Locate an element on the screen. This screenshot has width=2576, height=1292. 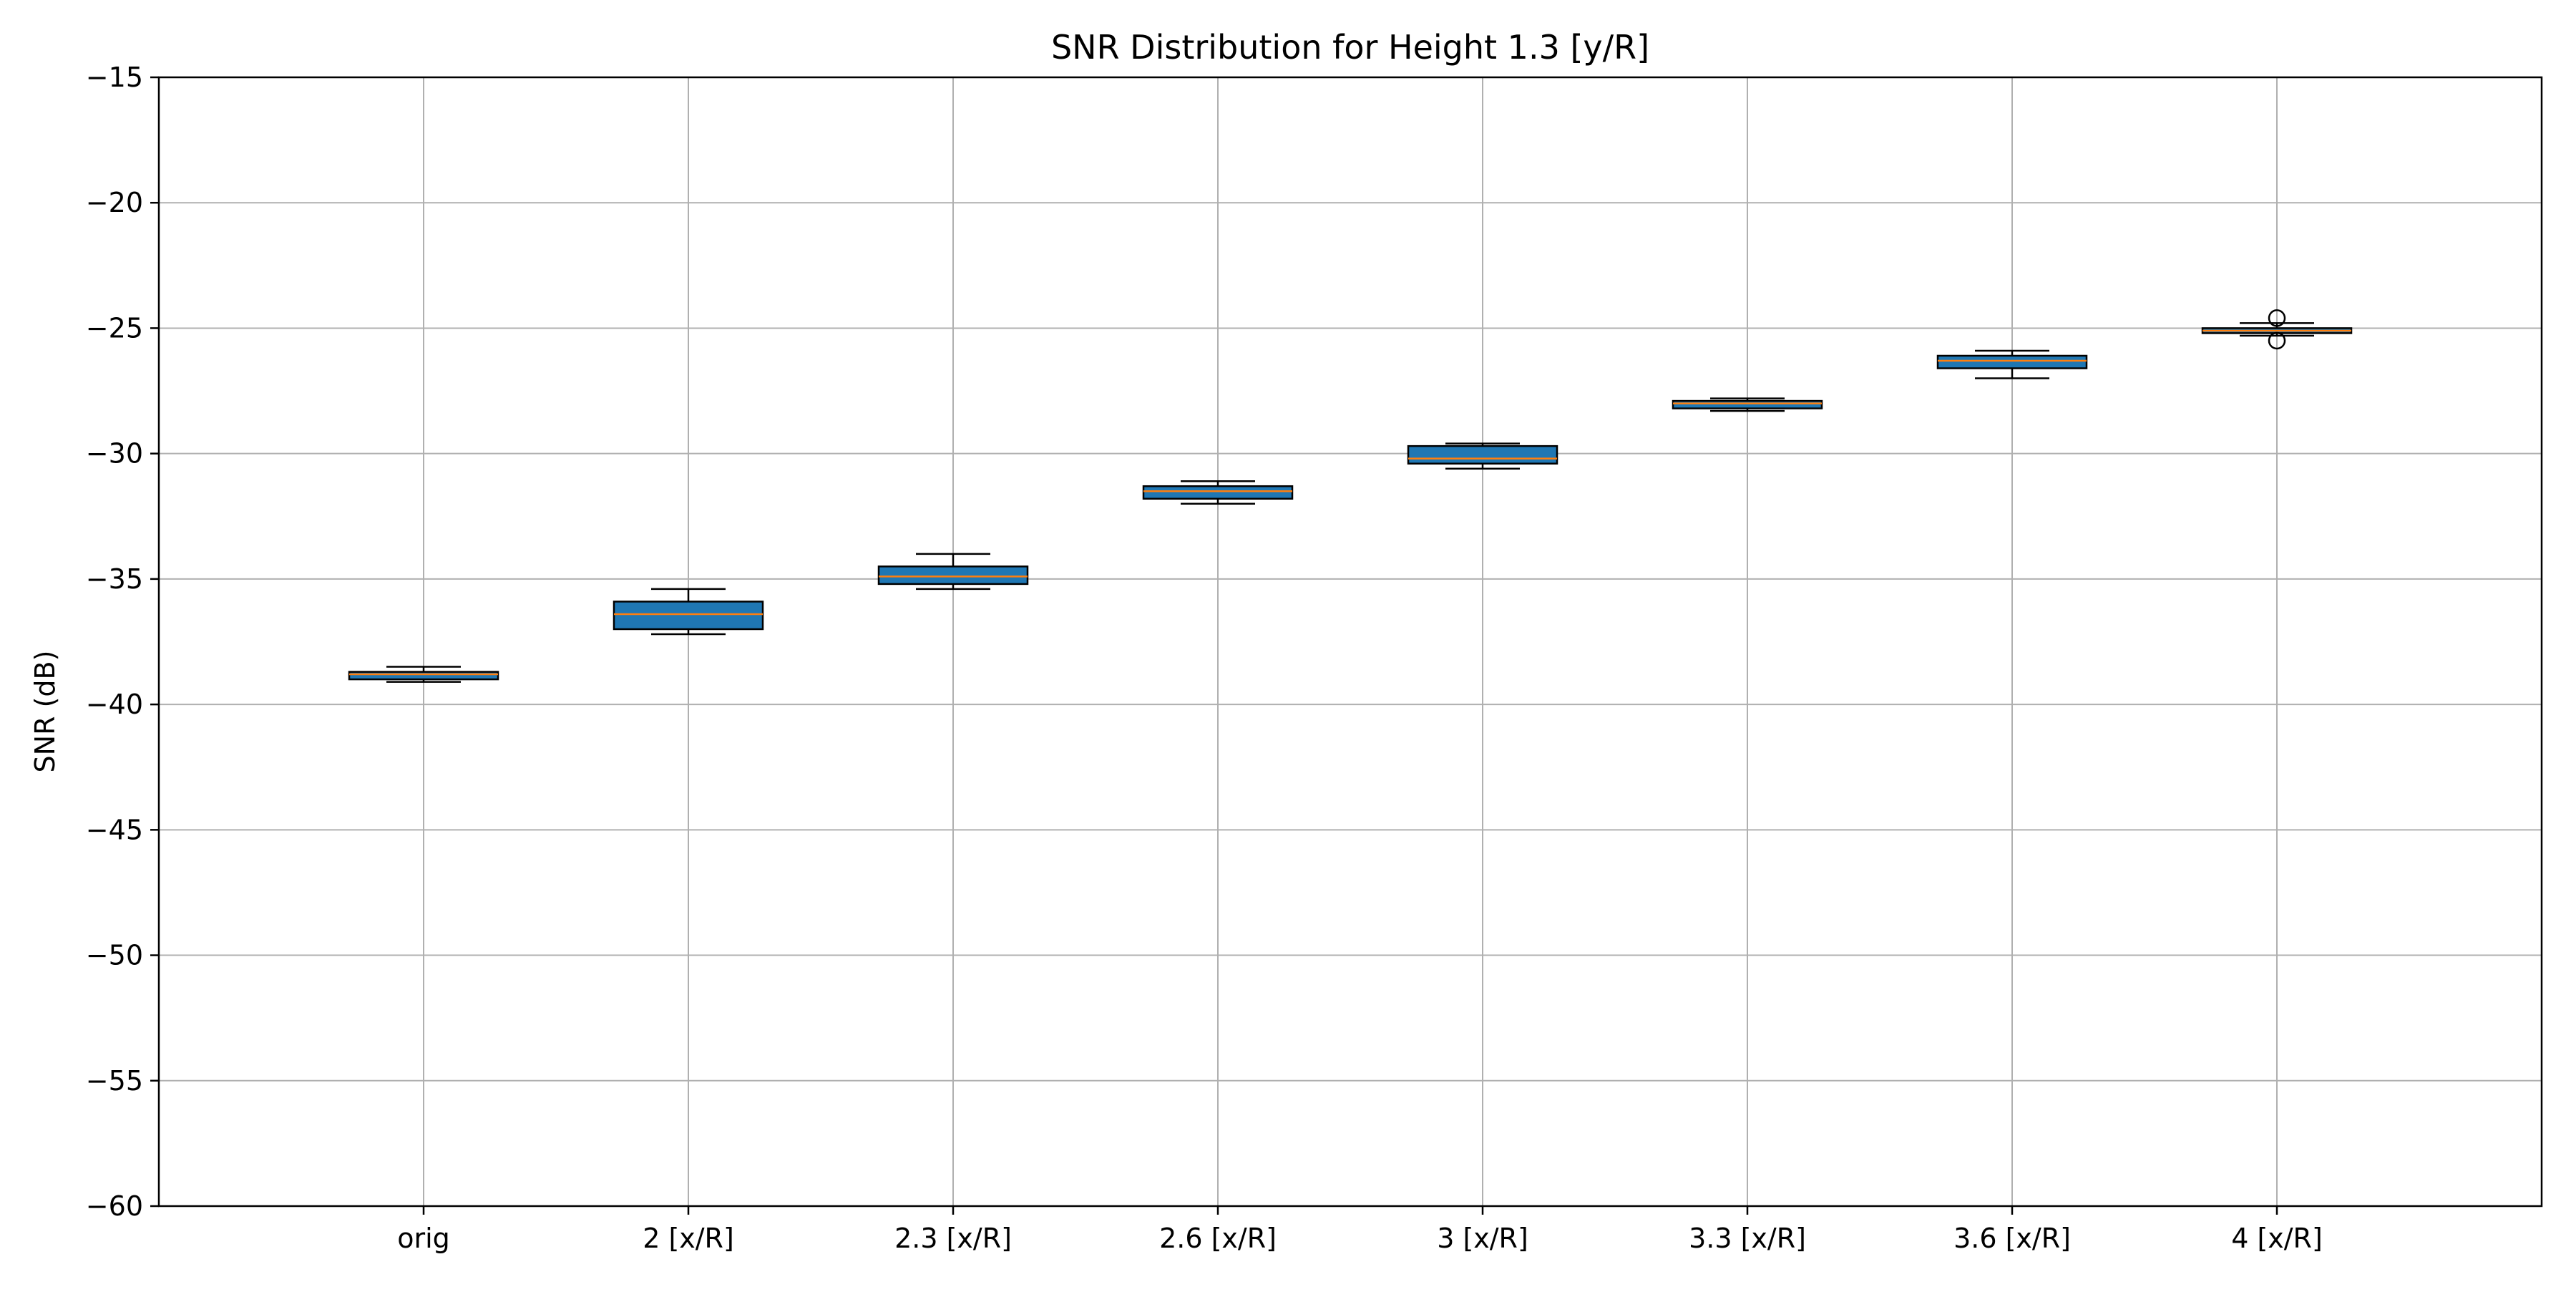
x-tick-label: 3.6 [x/R] is located at coordinates (2012, 1238).